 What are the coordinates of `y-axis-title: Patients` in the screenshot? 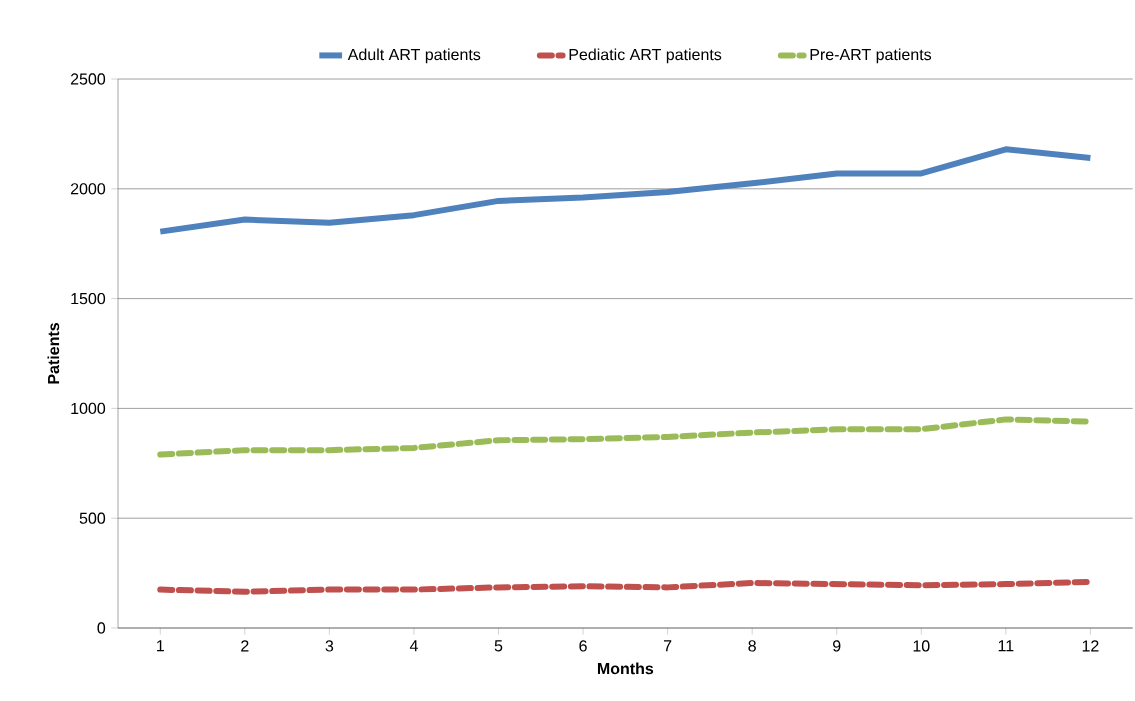 It's located at (53, 353).